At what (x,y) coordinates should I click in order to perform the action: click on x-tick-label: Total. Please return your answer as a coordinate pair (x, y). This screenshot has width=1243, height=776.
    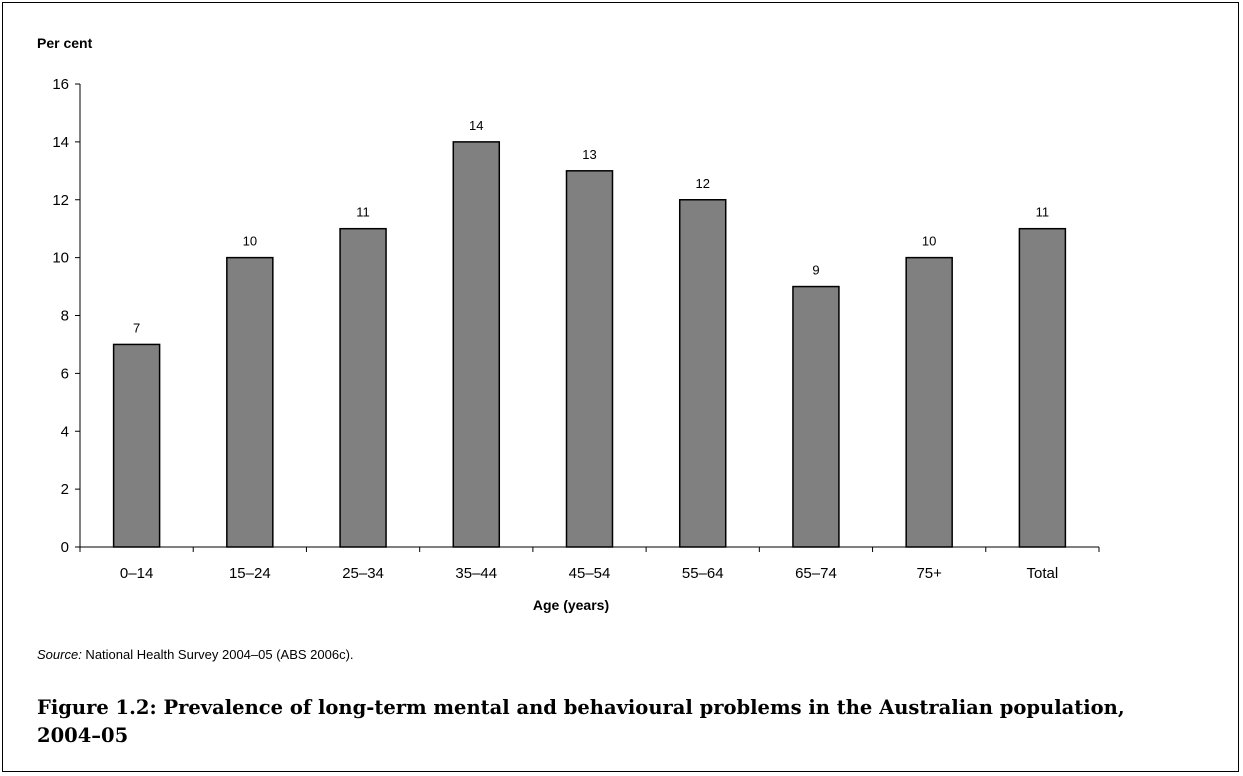
    Looking at the image, I should click on (1043, 573).